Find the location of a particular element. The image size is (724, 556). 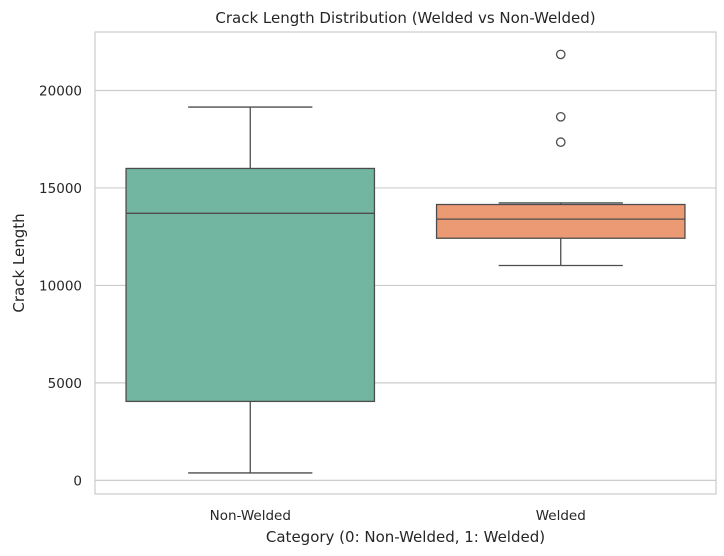

y-tick-label: 15000 is located at coordinates (60, 189).